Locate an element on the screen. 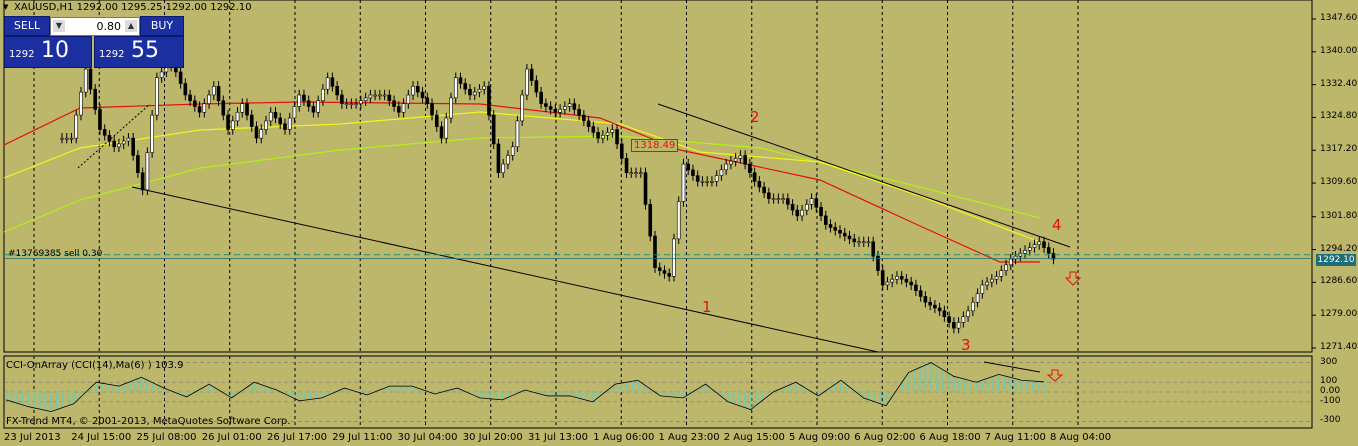  time-tick-label: 30 Jul 20:00 is located at coordinates (492, 437).